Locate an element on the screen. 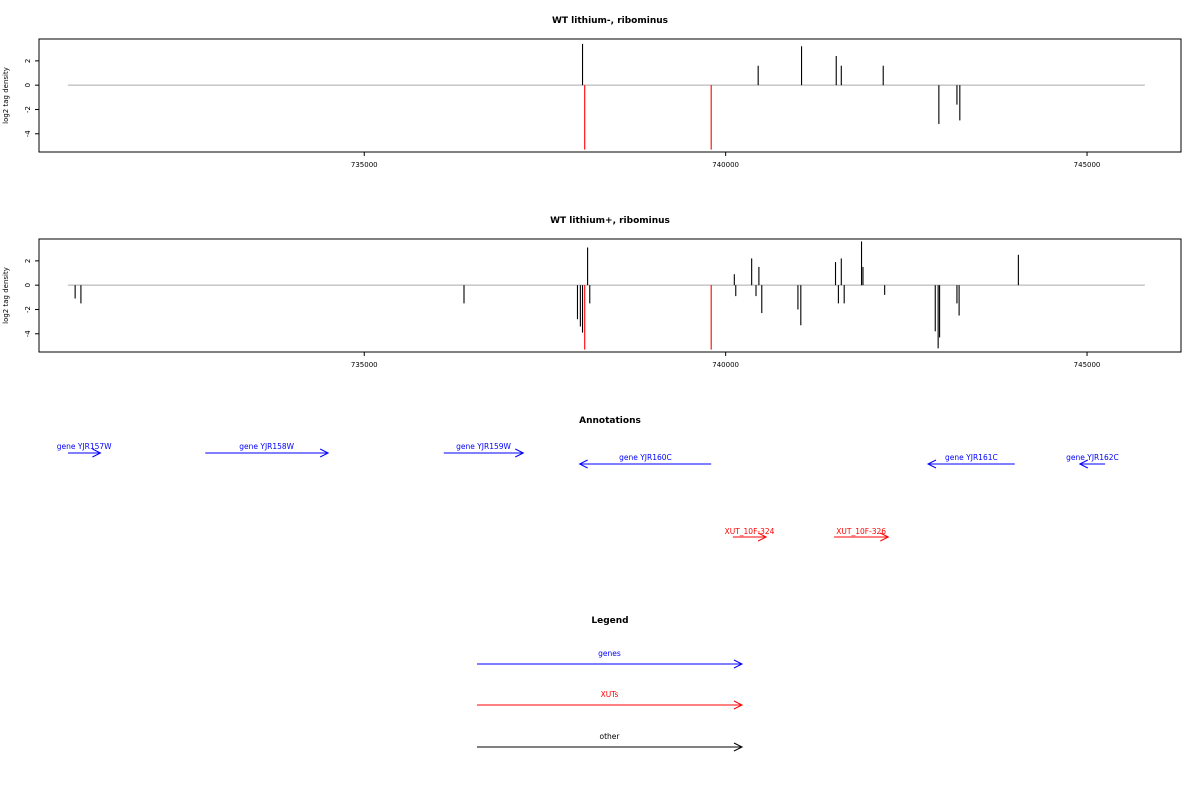  gene-label: gene YJR159W is located at coordinates (483, 446).